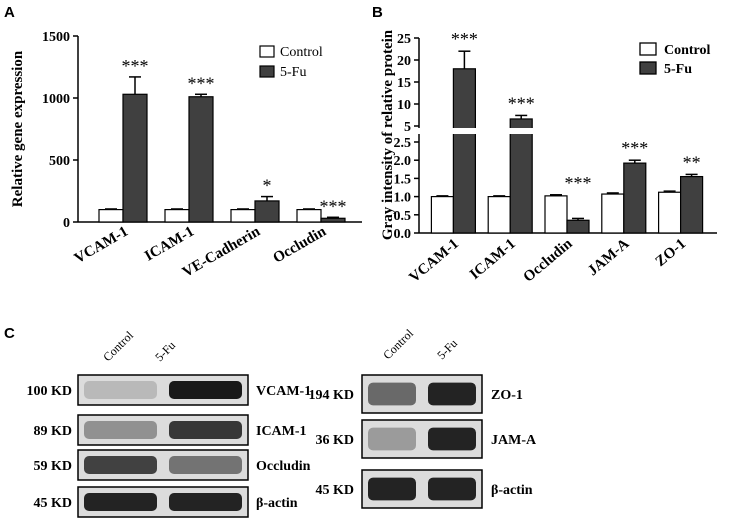 This screenshot has width=737, height=532. Describe the element at coordinates (434, 261) in the screenshot. I see `chart-b-category-label: VCAM-1` at that location.